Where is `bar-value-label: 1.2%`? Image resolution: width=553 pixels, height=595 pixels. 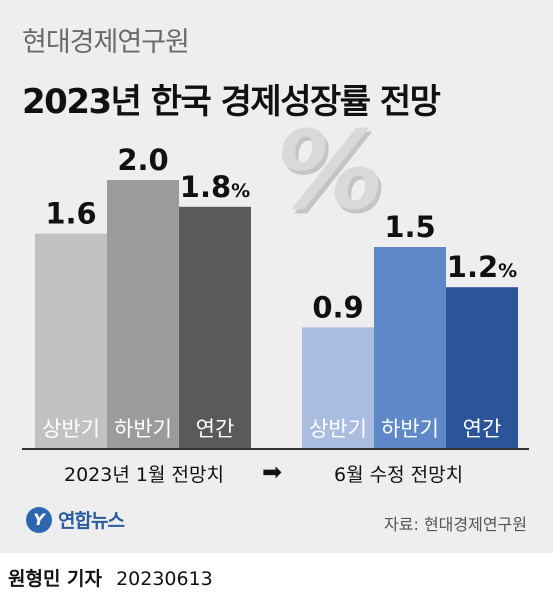
bar-value-label: 1.2% is located at coordinates (482, 267).